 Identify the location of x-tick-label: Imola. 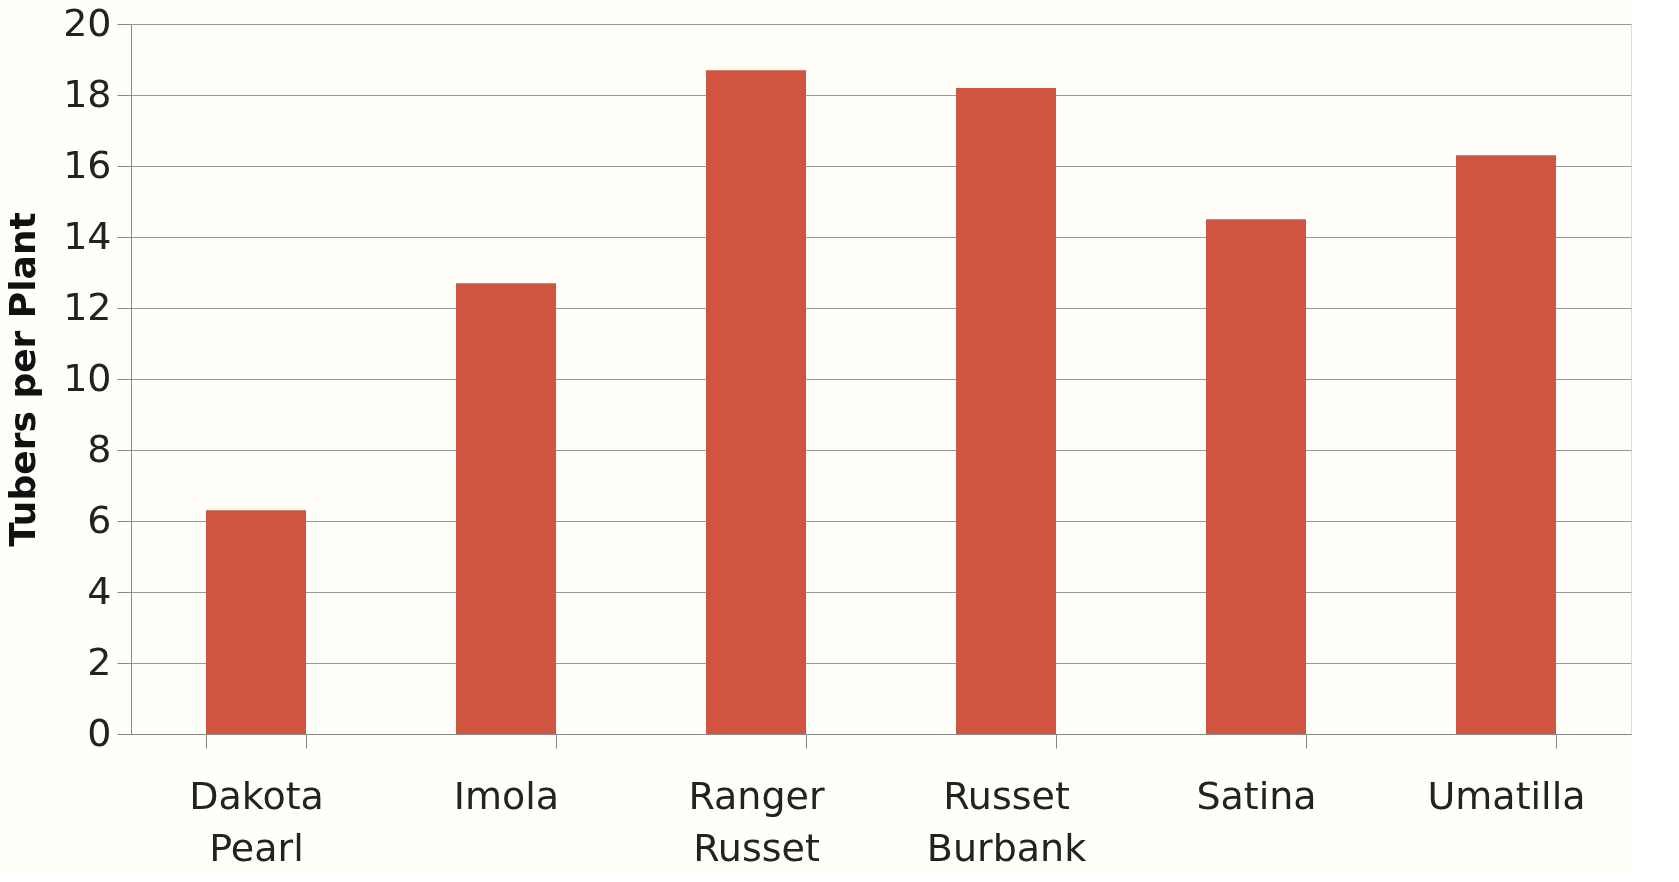
(506, 795).